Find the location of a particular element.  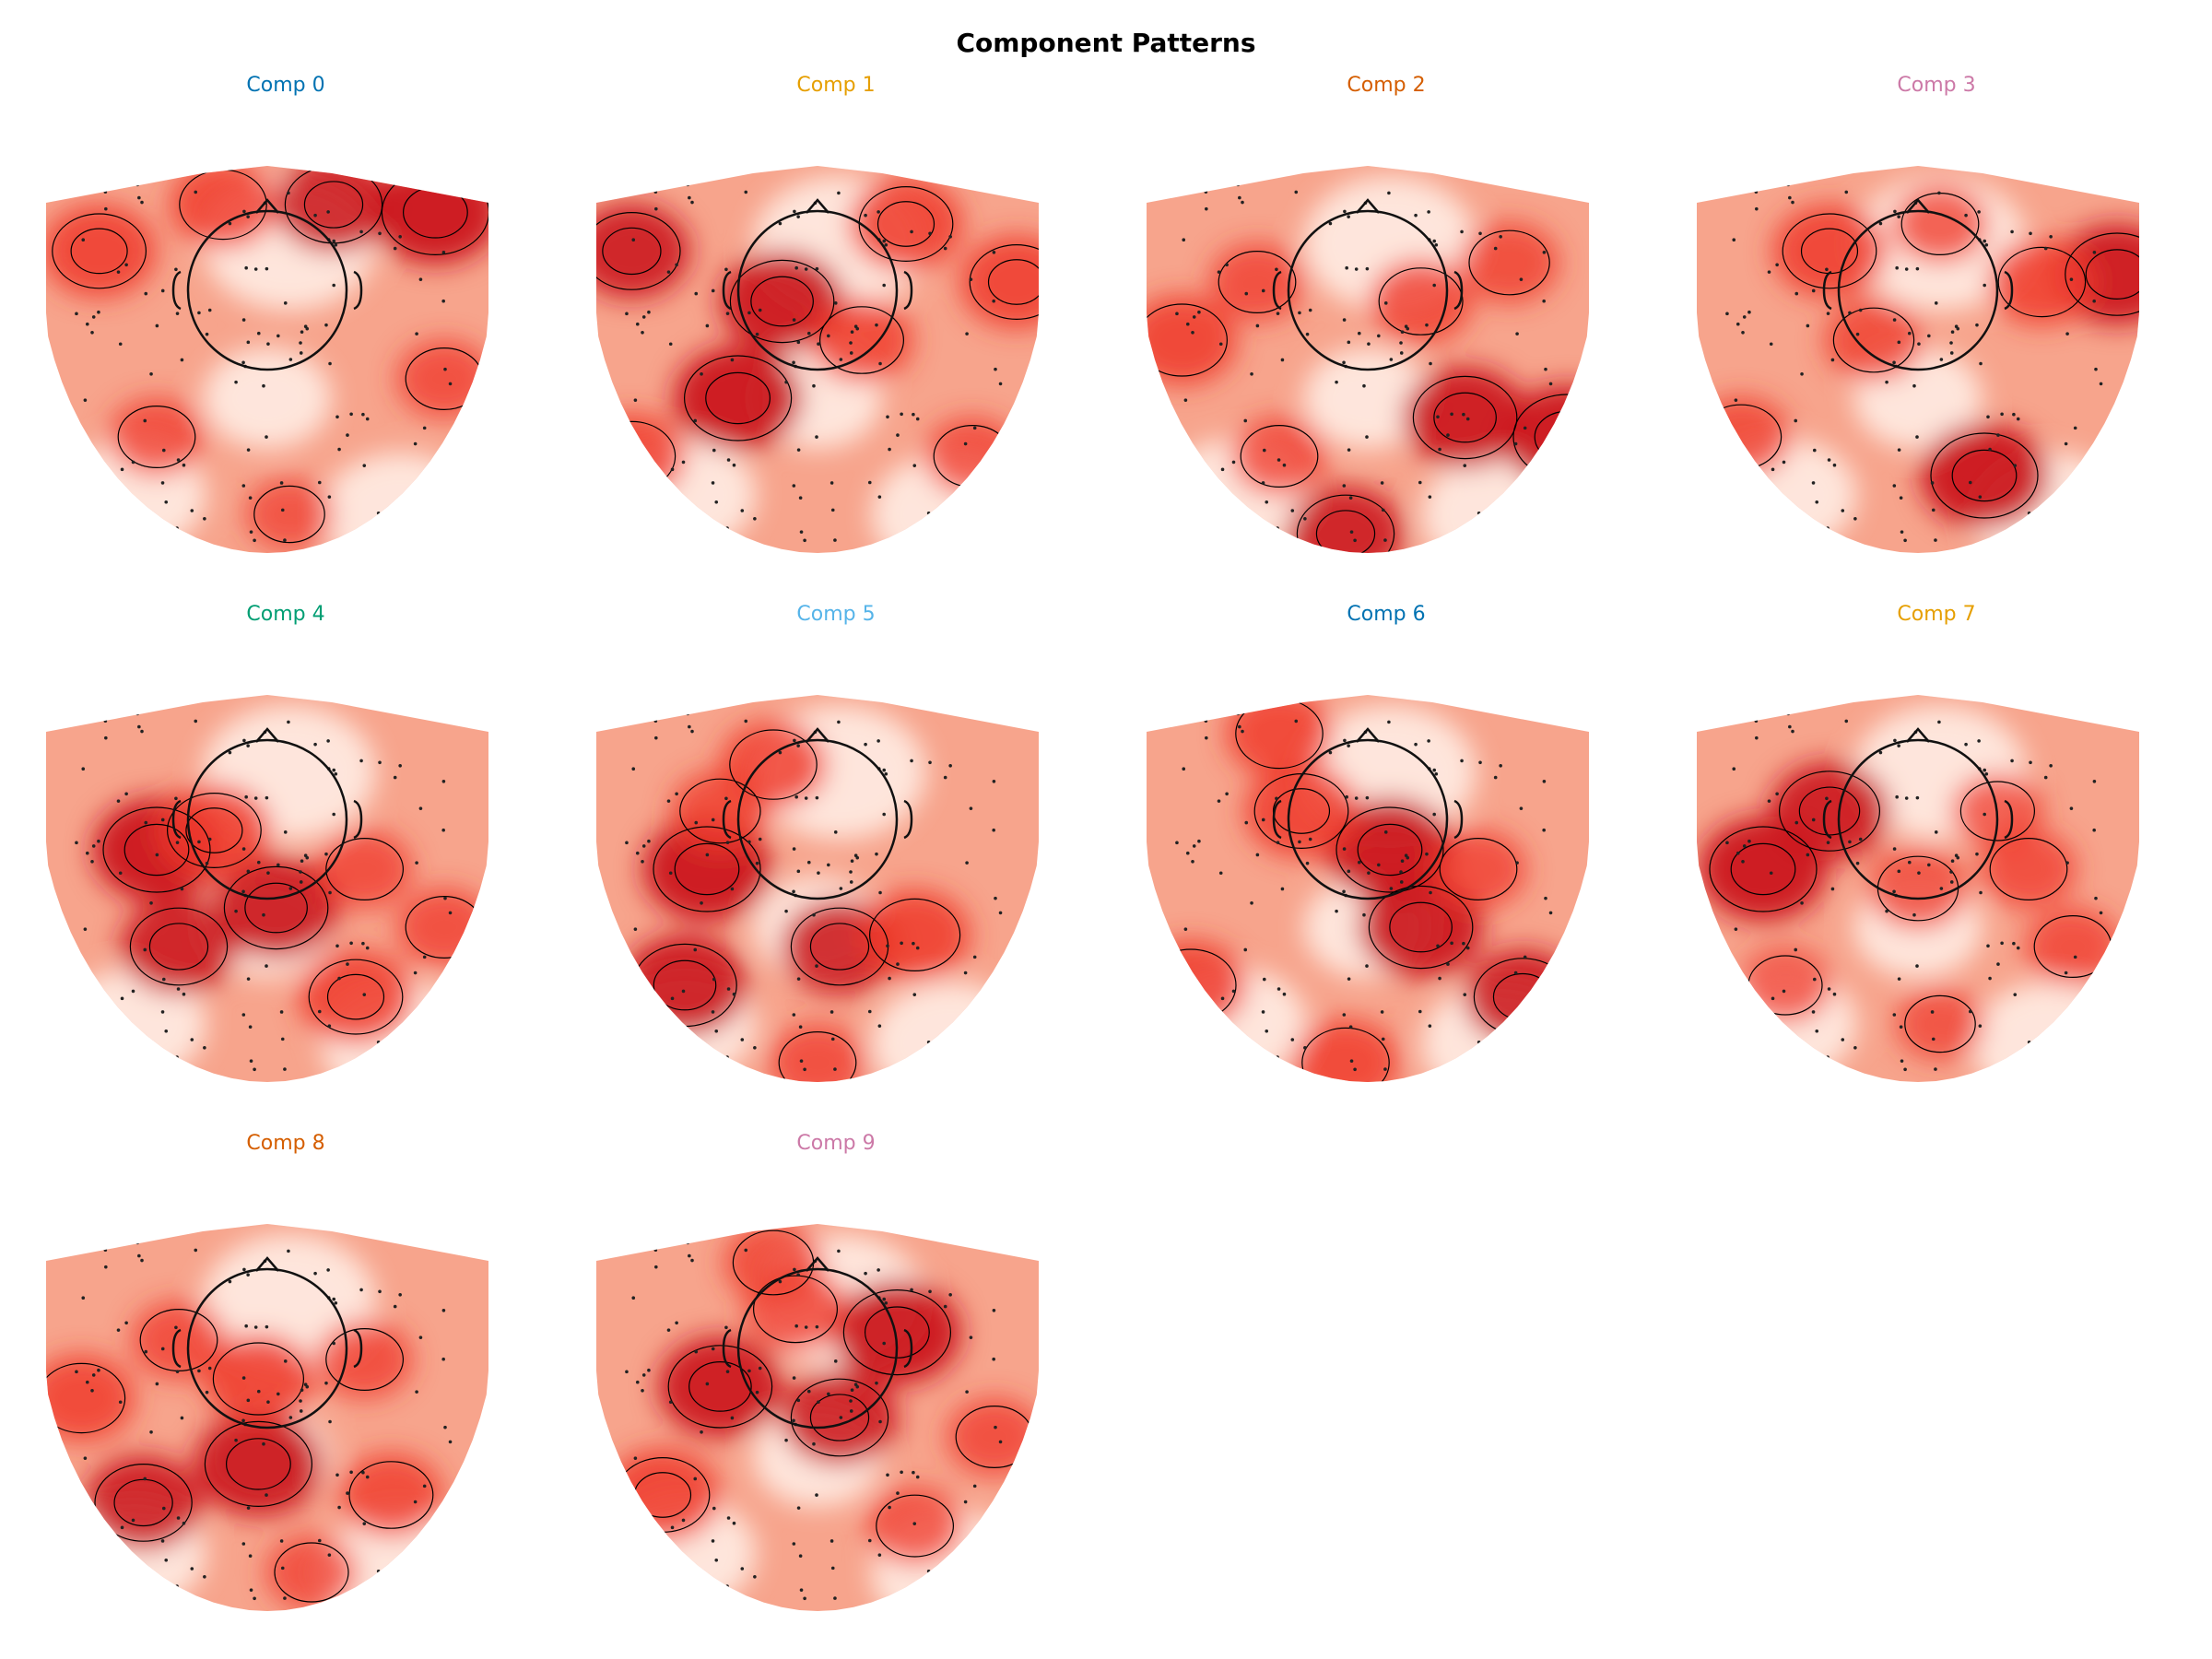

topomap-svg is located at coordinates (817, 359).